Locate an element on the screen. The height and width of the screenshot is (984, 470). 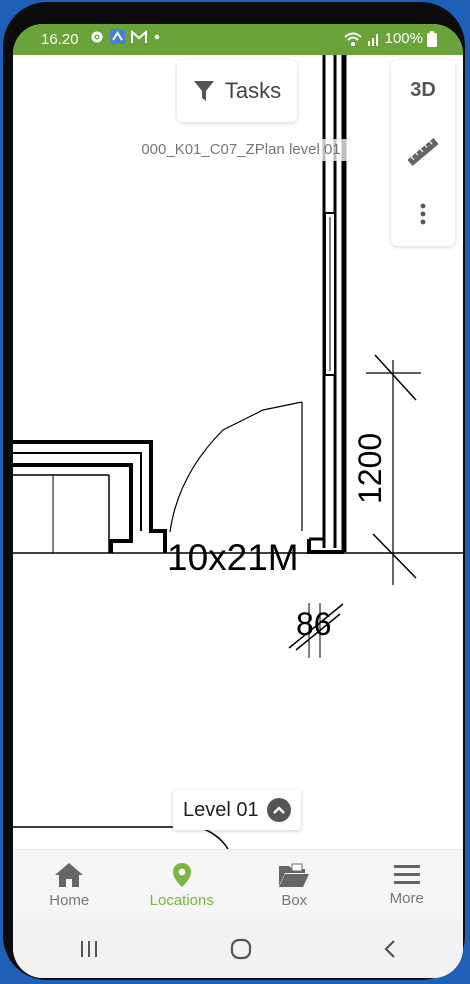
back-icon is located at coordinates (390, 949).